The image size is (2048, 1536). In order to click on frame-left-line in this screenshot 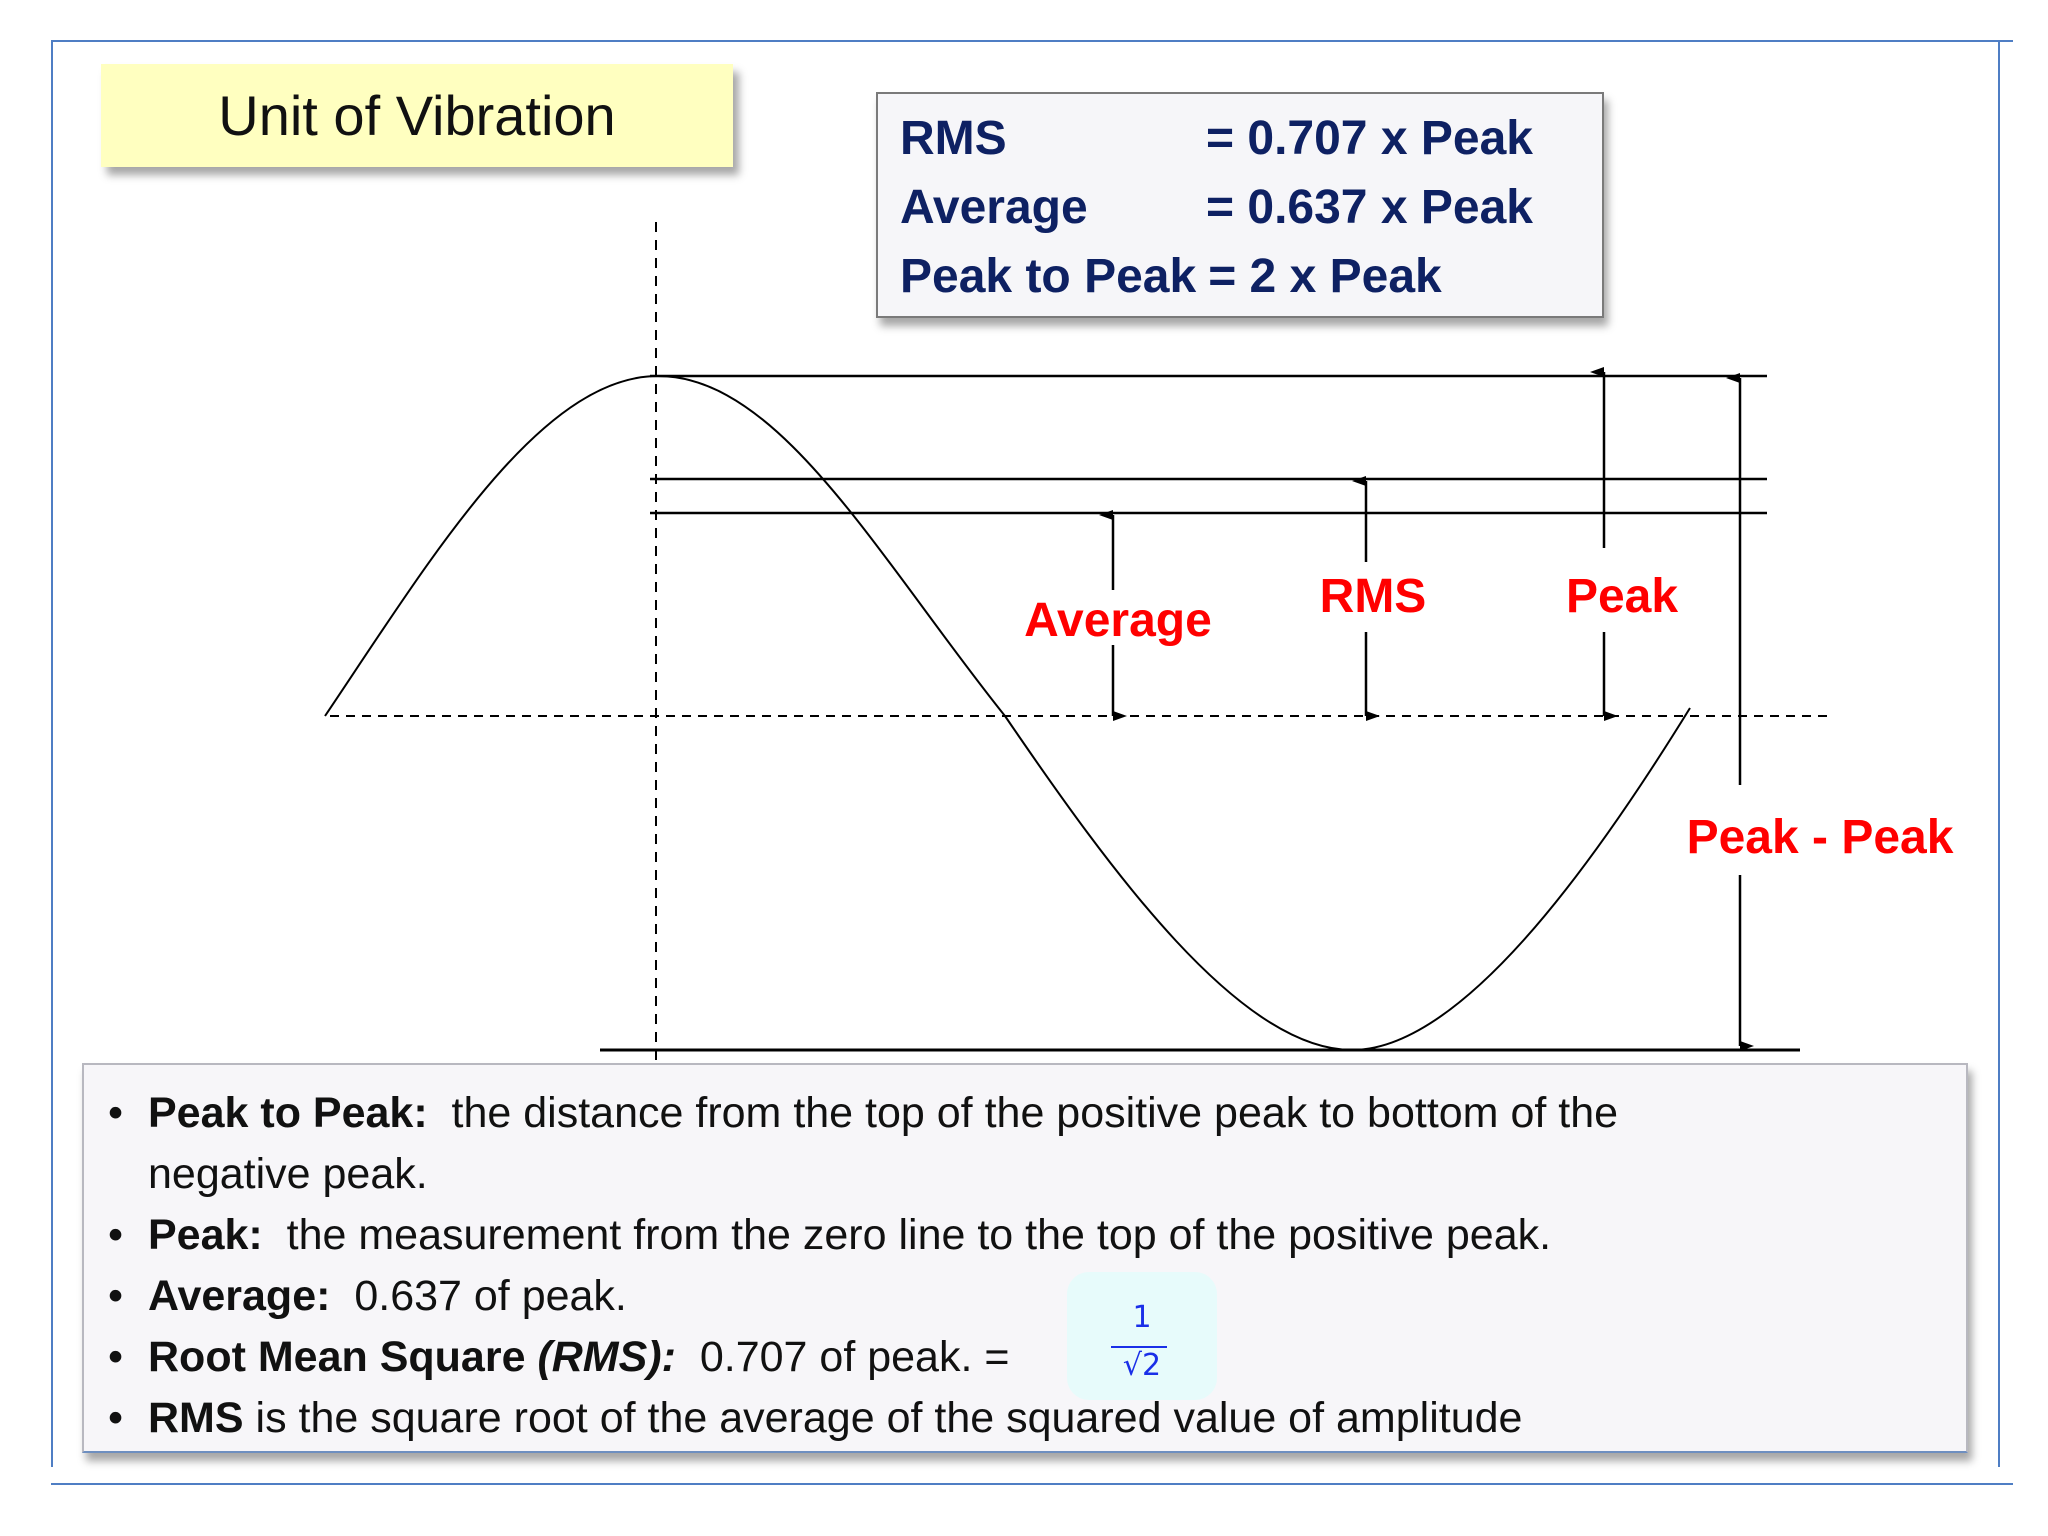, I will do `click(52, 753)`.